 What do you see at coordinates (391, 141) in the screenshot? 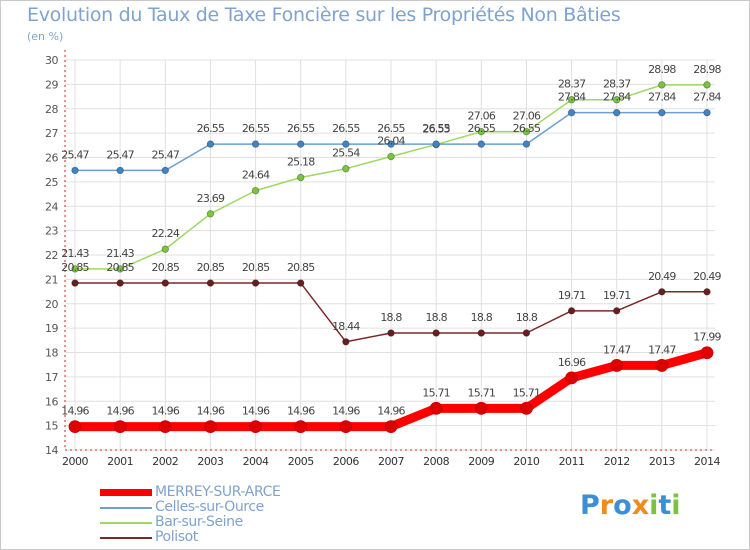
I see `data-label: 26.04` at bounding box center [391, 141].